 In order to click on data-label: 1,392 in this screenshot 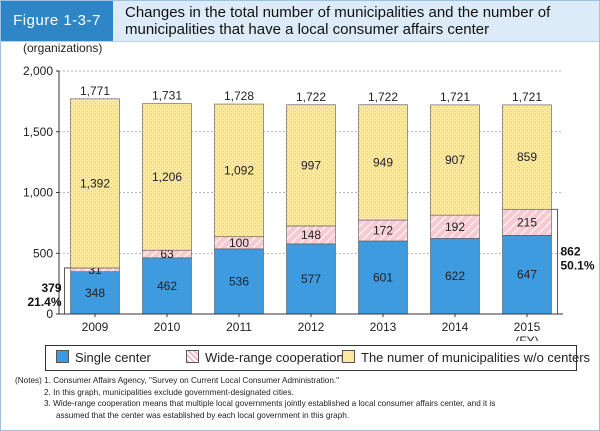, I will do `click(95, 183)`.